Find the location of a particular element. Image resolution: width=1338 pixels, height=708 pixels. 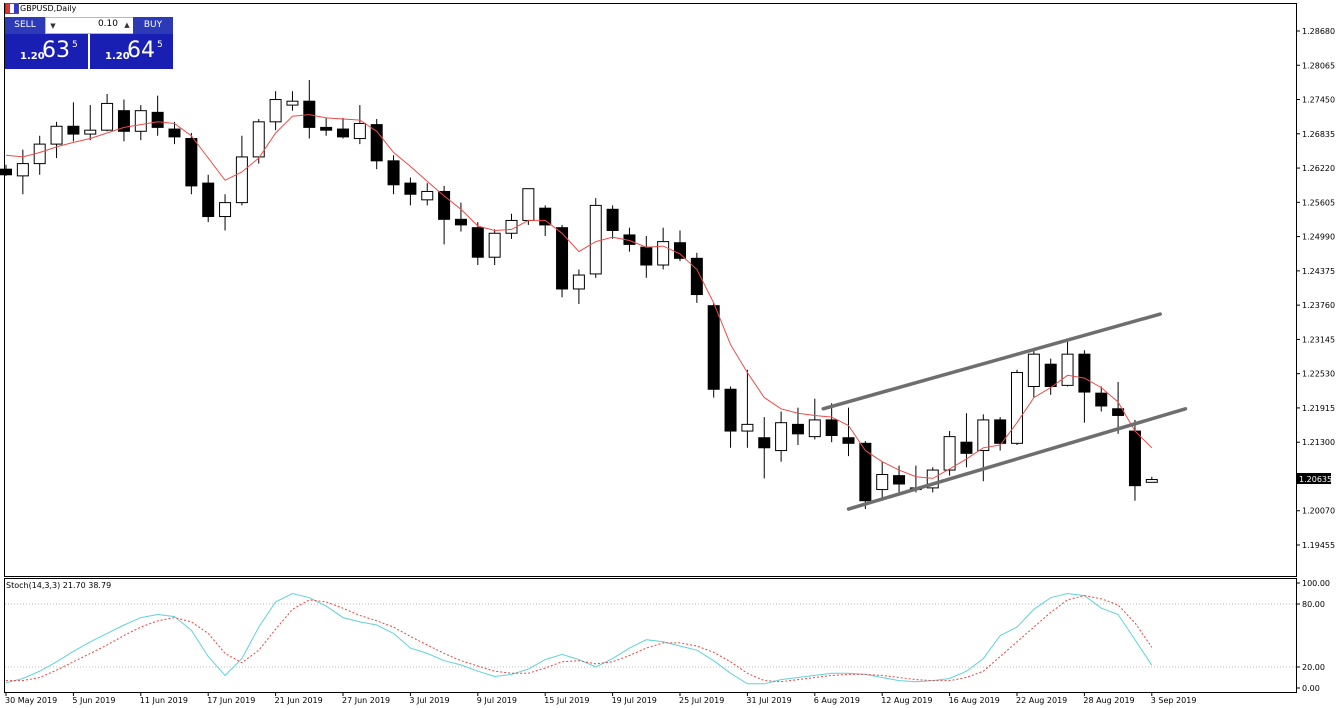

sell-price-prefix: 1.20 is located at coordinates (32, 56).